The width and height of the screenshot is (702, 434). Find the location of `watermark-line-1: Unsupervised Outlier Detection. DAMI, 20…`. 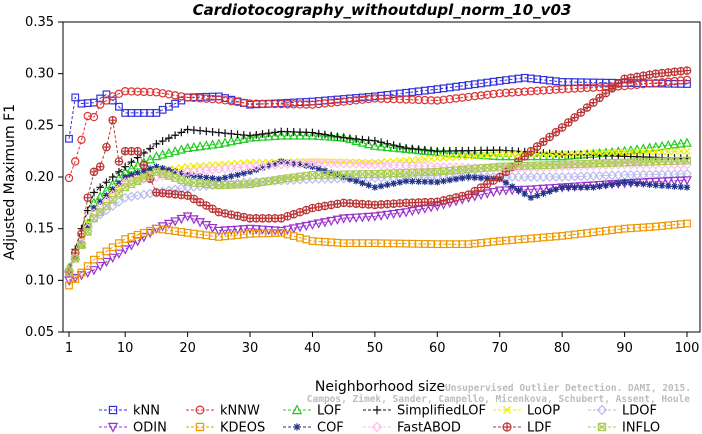

watermark-line-1: Unsupervised Outlier Detection. DAMI, 20… is located at coordinates (568, 388).